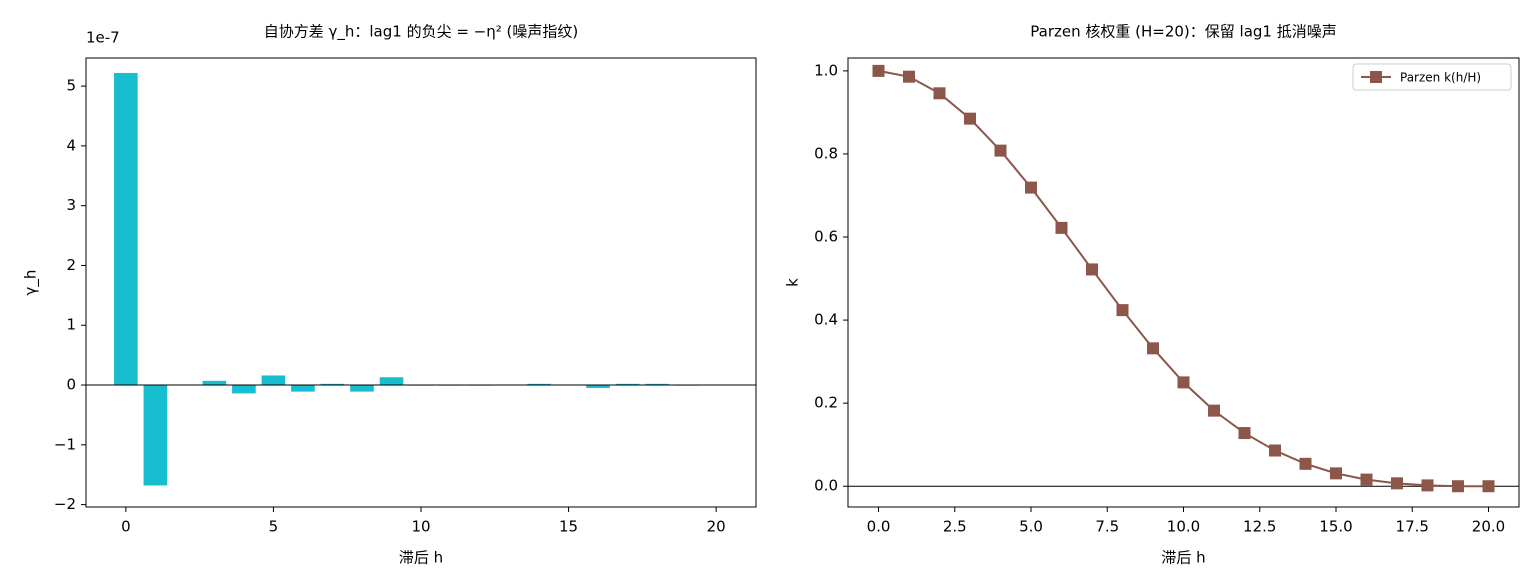 The image size is (1540, 588). What do you see at coordinates (1440, 78) in the screenshot?
I see `legend-label: Parzen k(h/H)` at bounding box center [1440, 78].